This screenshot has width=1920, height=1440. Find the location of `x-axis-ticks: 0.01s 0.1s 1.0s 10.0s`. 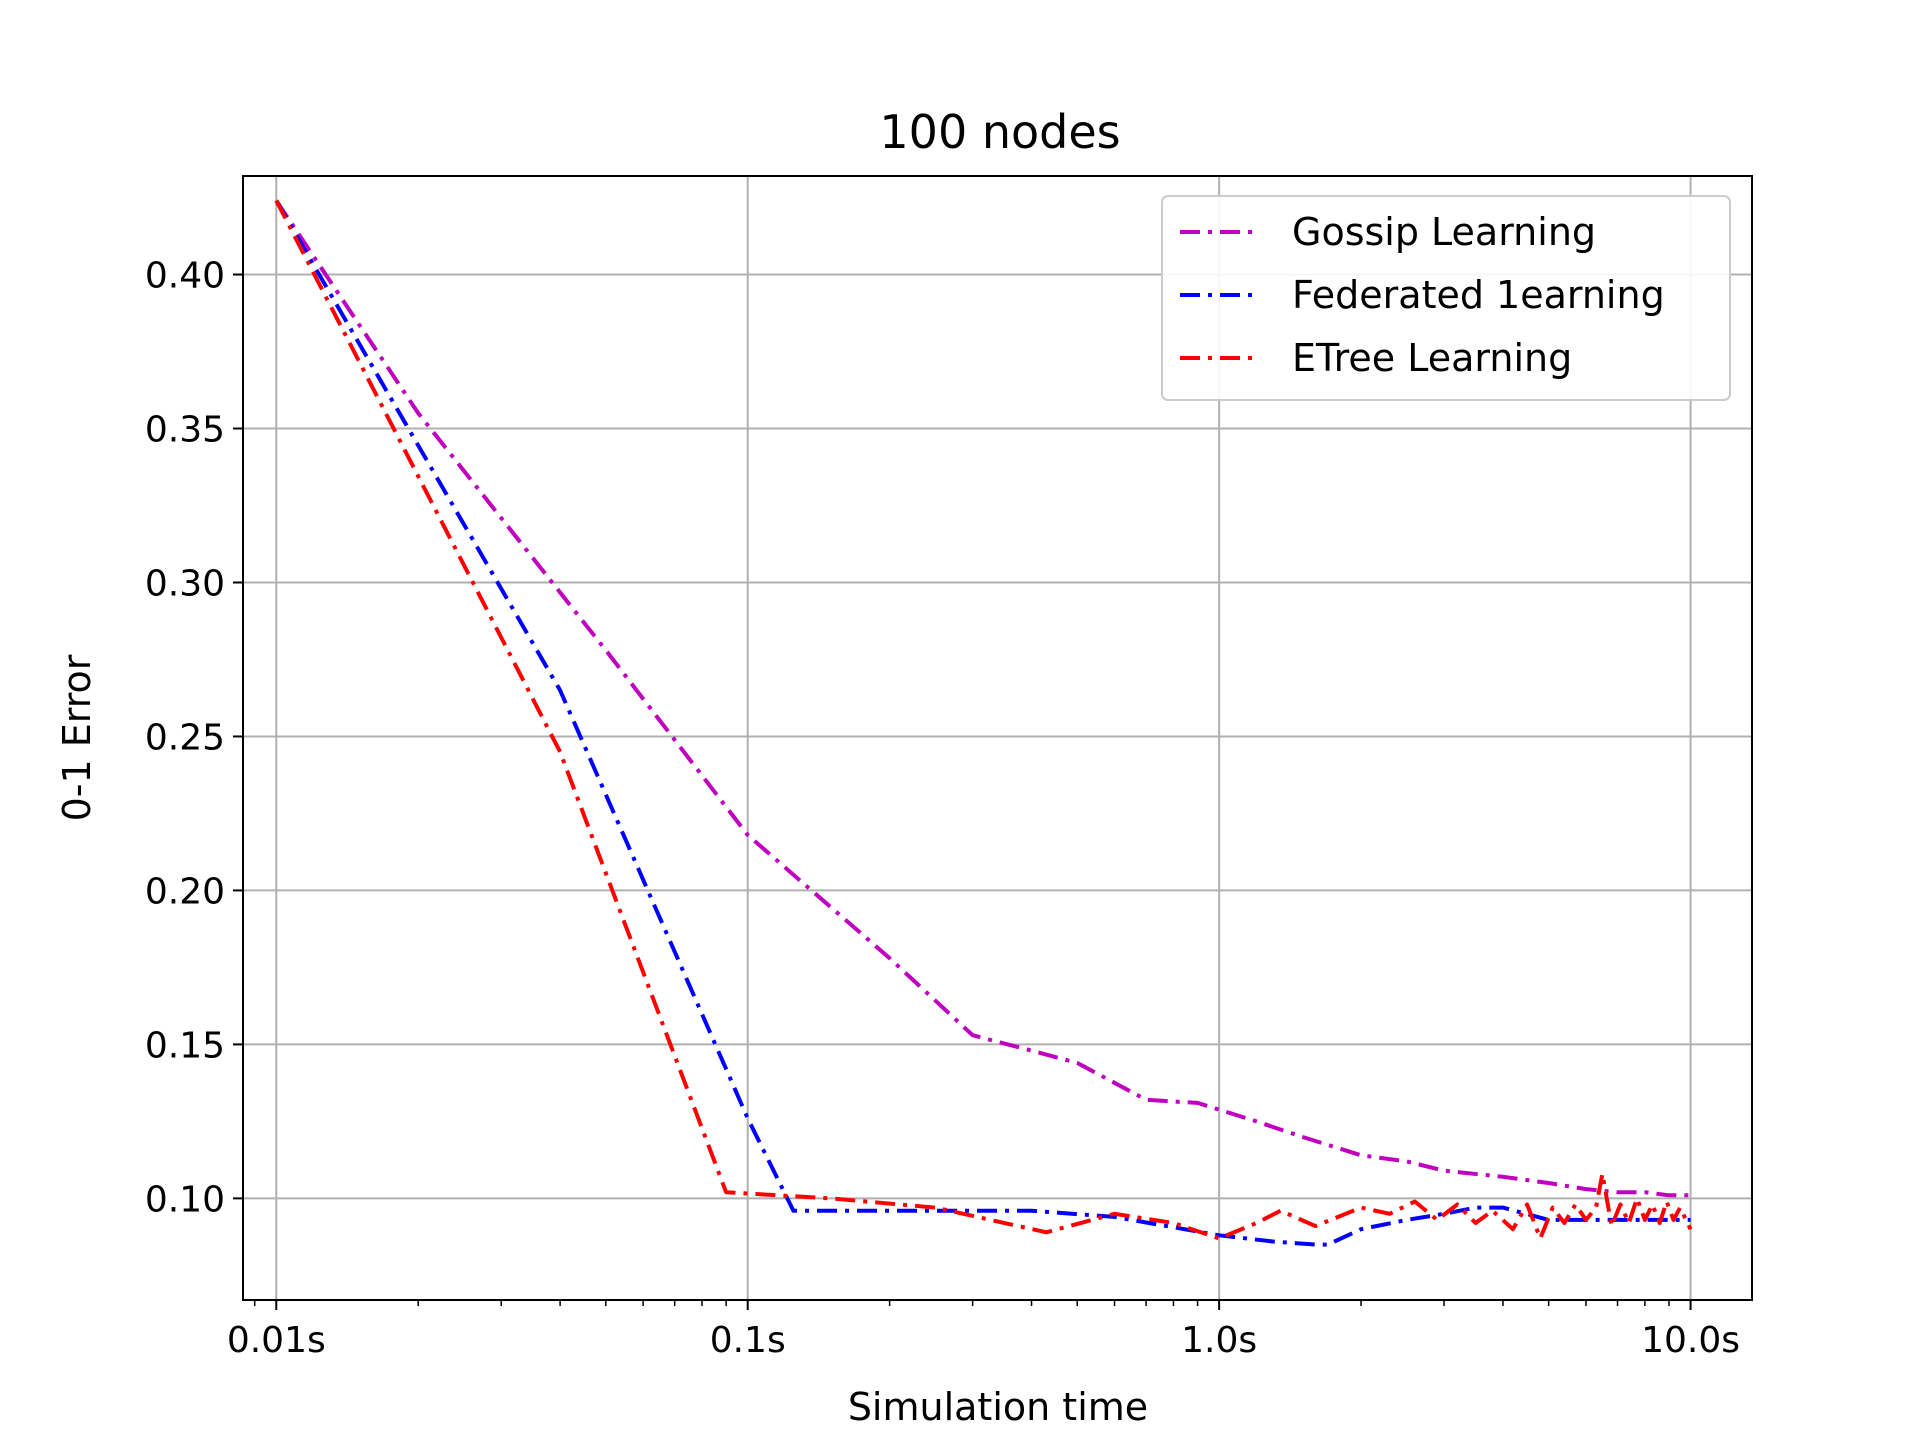

x-axis-ticks: 0.01s 0.1s 1.0s 10.0s is located at coordinates (983, 1330).